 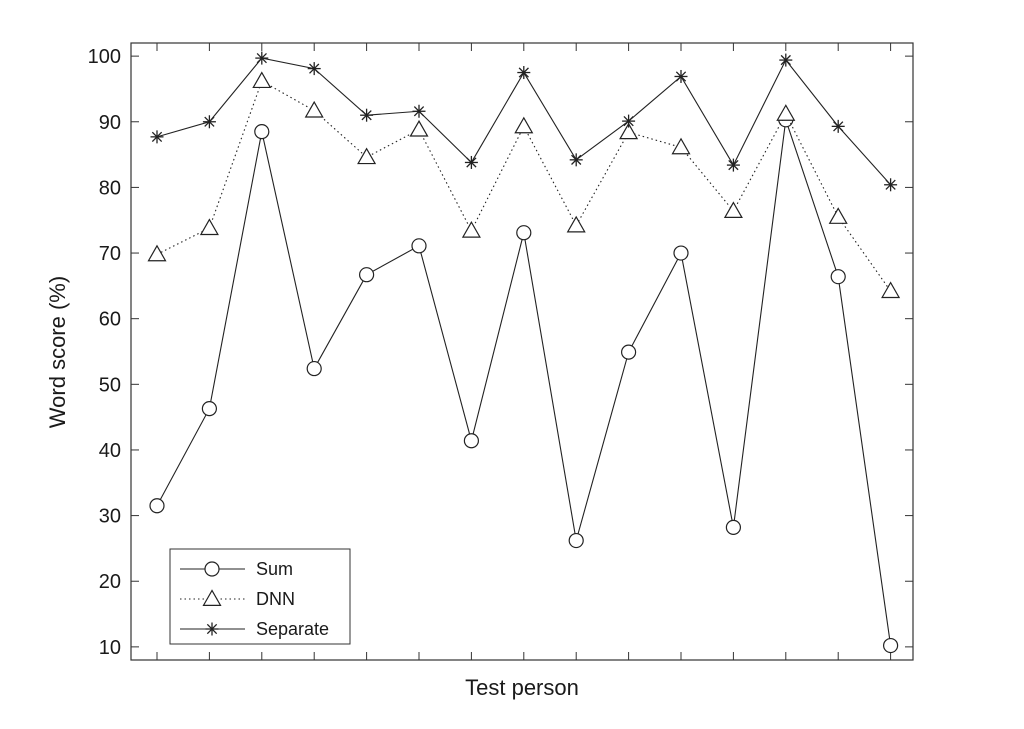 I want to click on y-tick-label: 80, so click(x=110, y=188).